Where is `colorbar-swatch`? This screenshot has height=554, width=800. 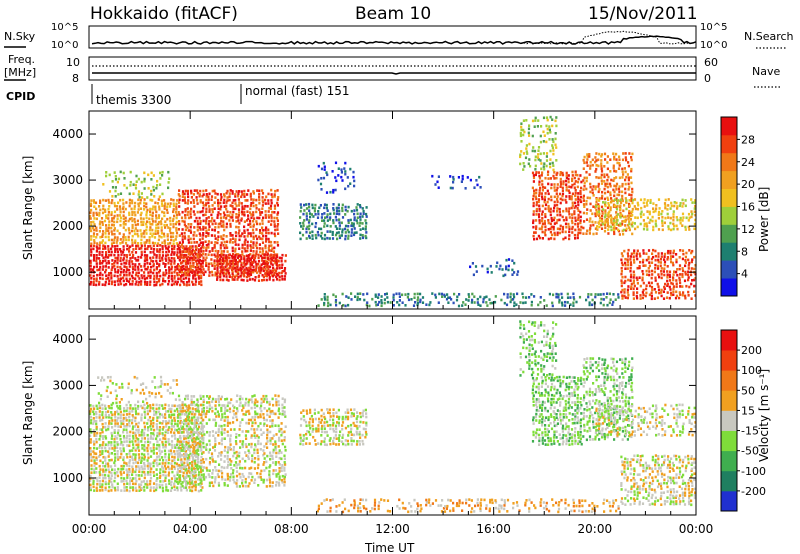
colorbar-swatch is located at coordinates (729, 126).